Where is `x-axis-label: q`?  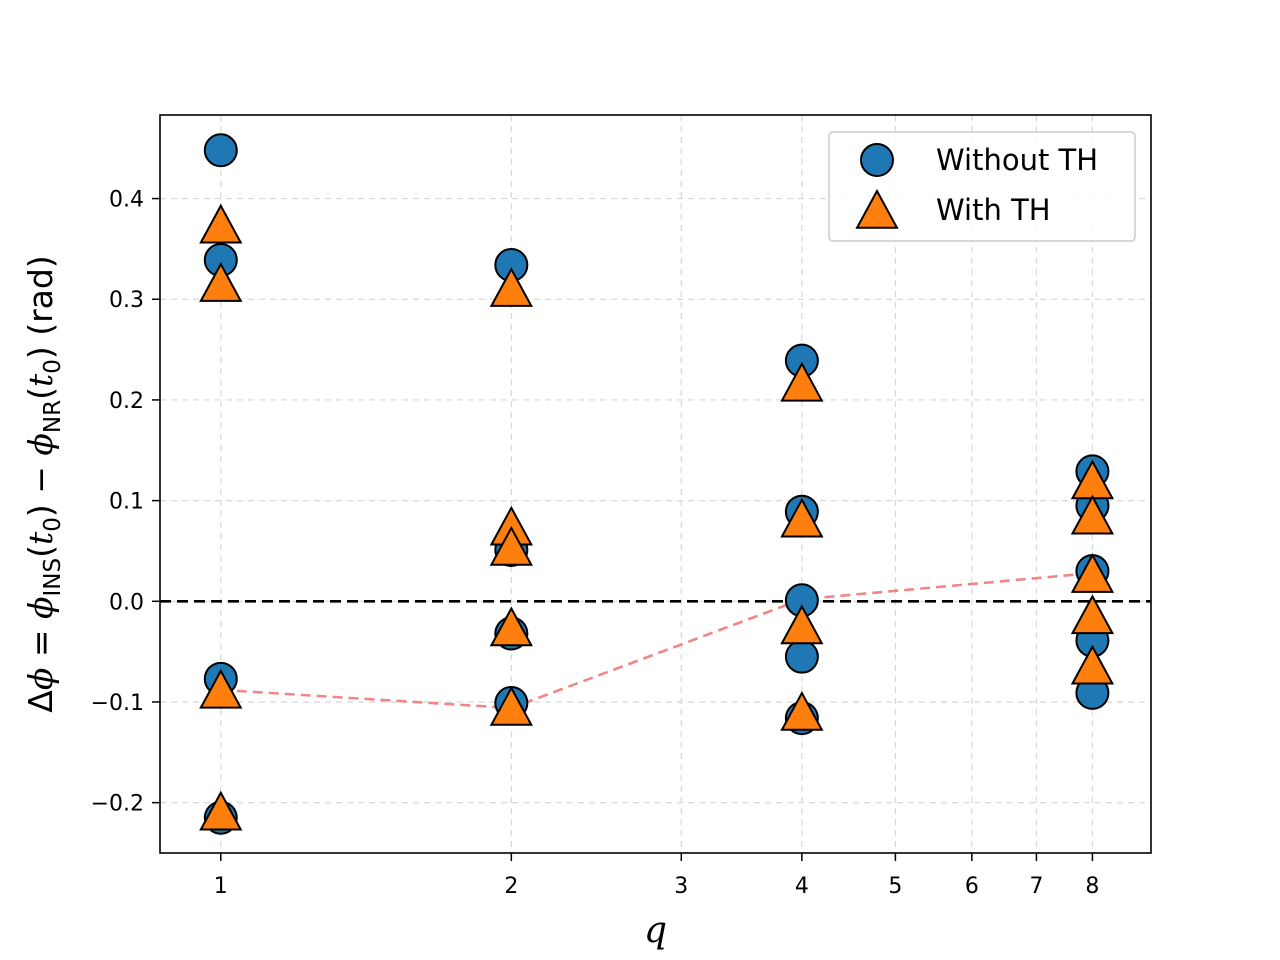
x-axis-label: q is located at coordinates (655, 930).